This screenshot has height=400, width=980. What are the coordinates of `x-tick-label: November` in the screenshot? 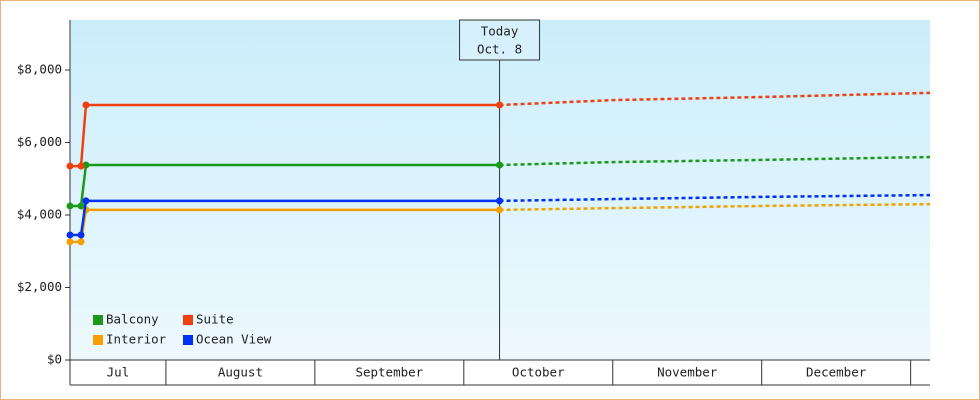 It's located at (687, 372).